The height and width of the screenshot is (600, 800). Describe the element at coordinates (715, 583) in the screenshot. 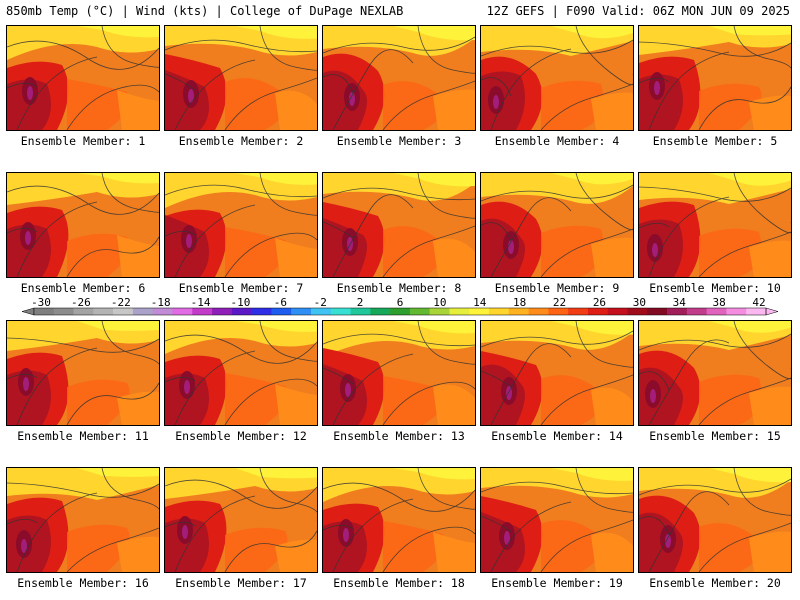

I see `ensemble-member-label: Ensemble Member: 20` at that location.